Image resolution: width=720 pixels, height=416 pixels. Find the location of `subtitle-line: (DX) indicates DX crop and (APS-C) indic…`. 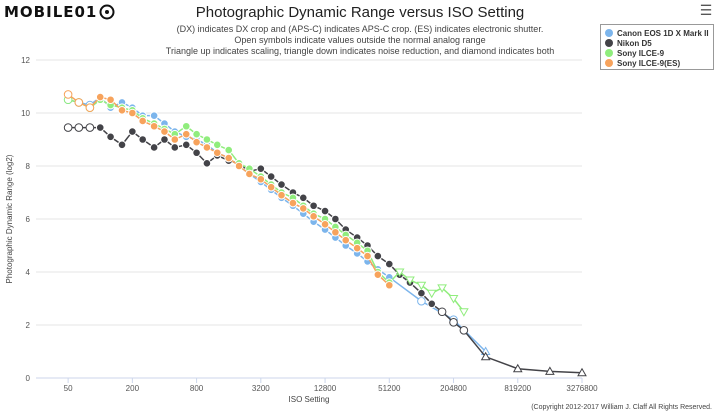

subtitle-line: (DX) indicates DX crop and (APS-C) indic… is located at coordinates (360, 29).